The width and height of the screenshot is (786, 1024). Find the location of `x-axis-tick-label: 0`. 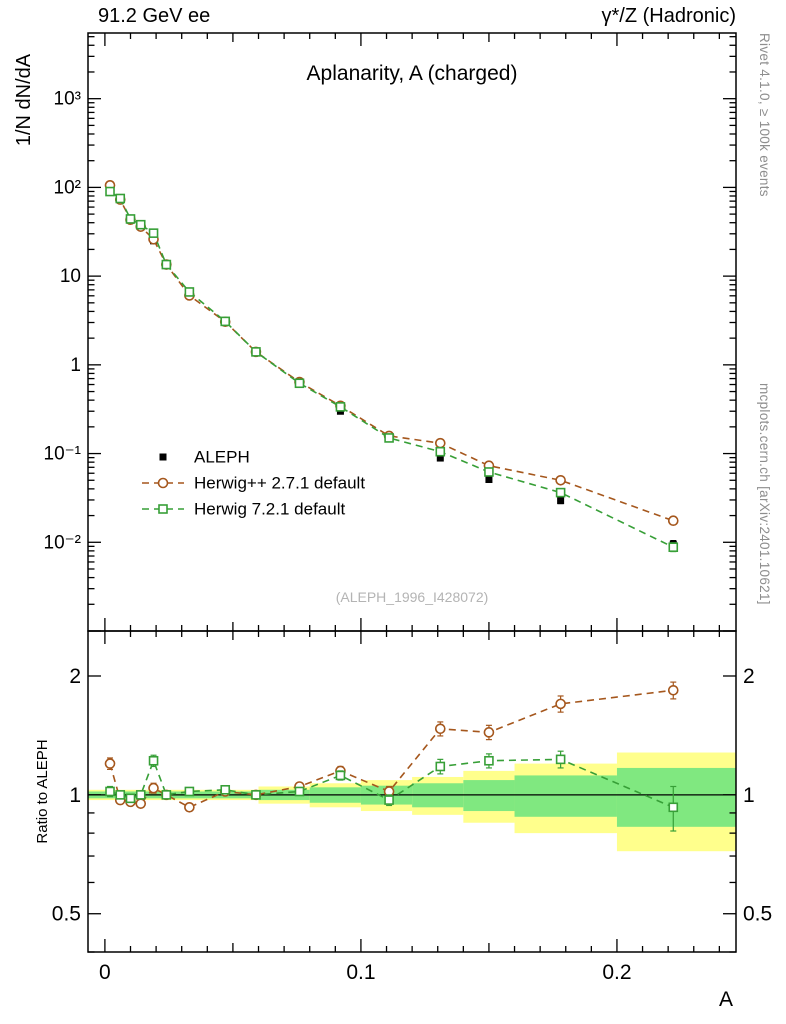

x-axis-tick-label: 0 is located at coordinates (105, 972).